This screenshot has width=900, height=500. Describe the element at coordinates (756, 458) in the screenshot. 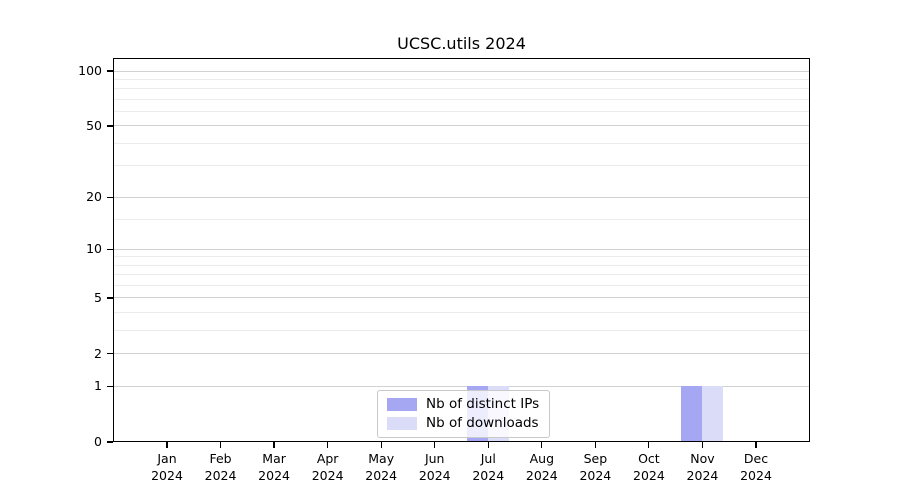

I see `x-tick-month: Dec` at that location.